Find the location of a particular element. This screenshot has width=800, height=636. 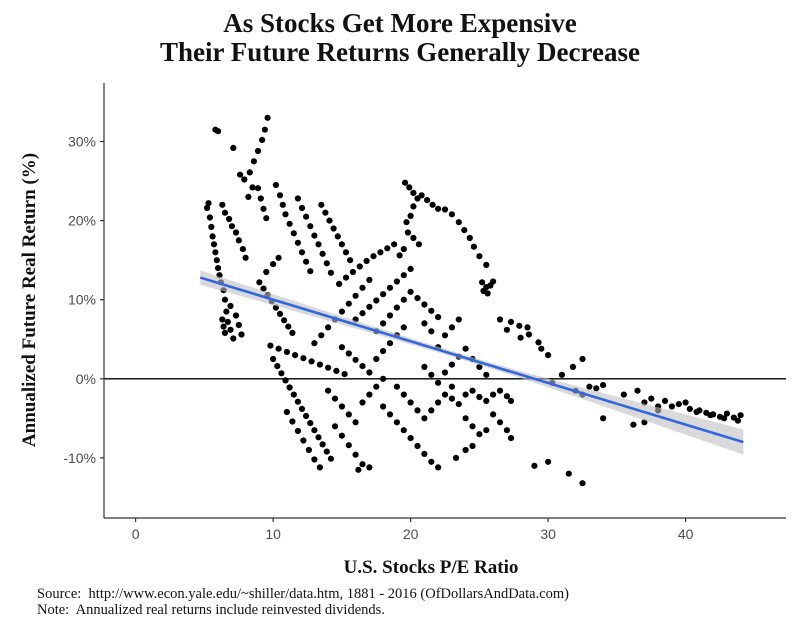

x-tick-label: 0 is located at coordinates (136, 534).